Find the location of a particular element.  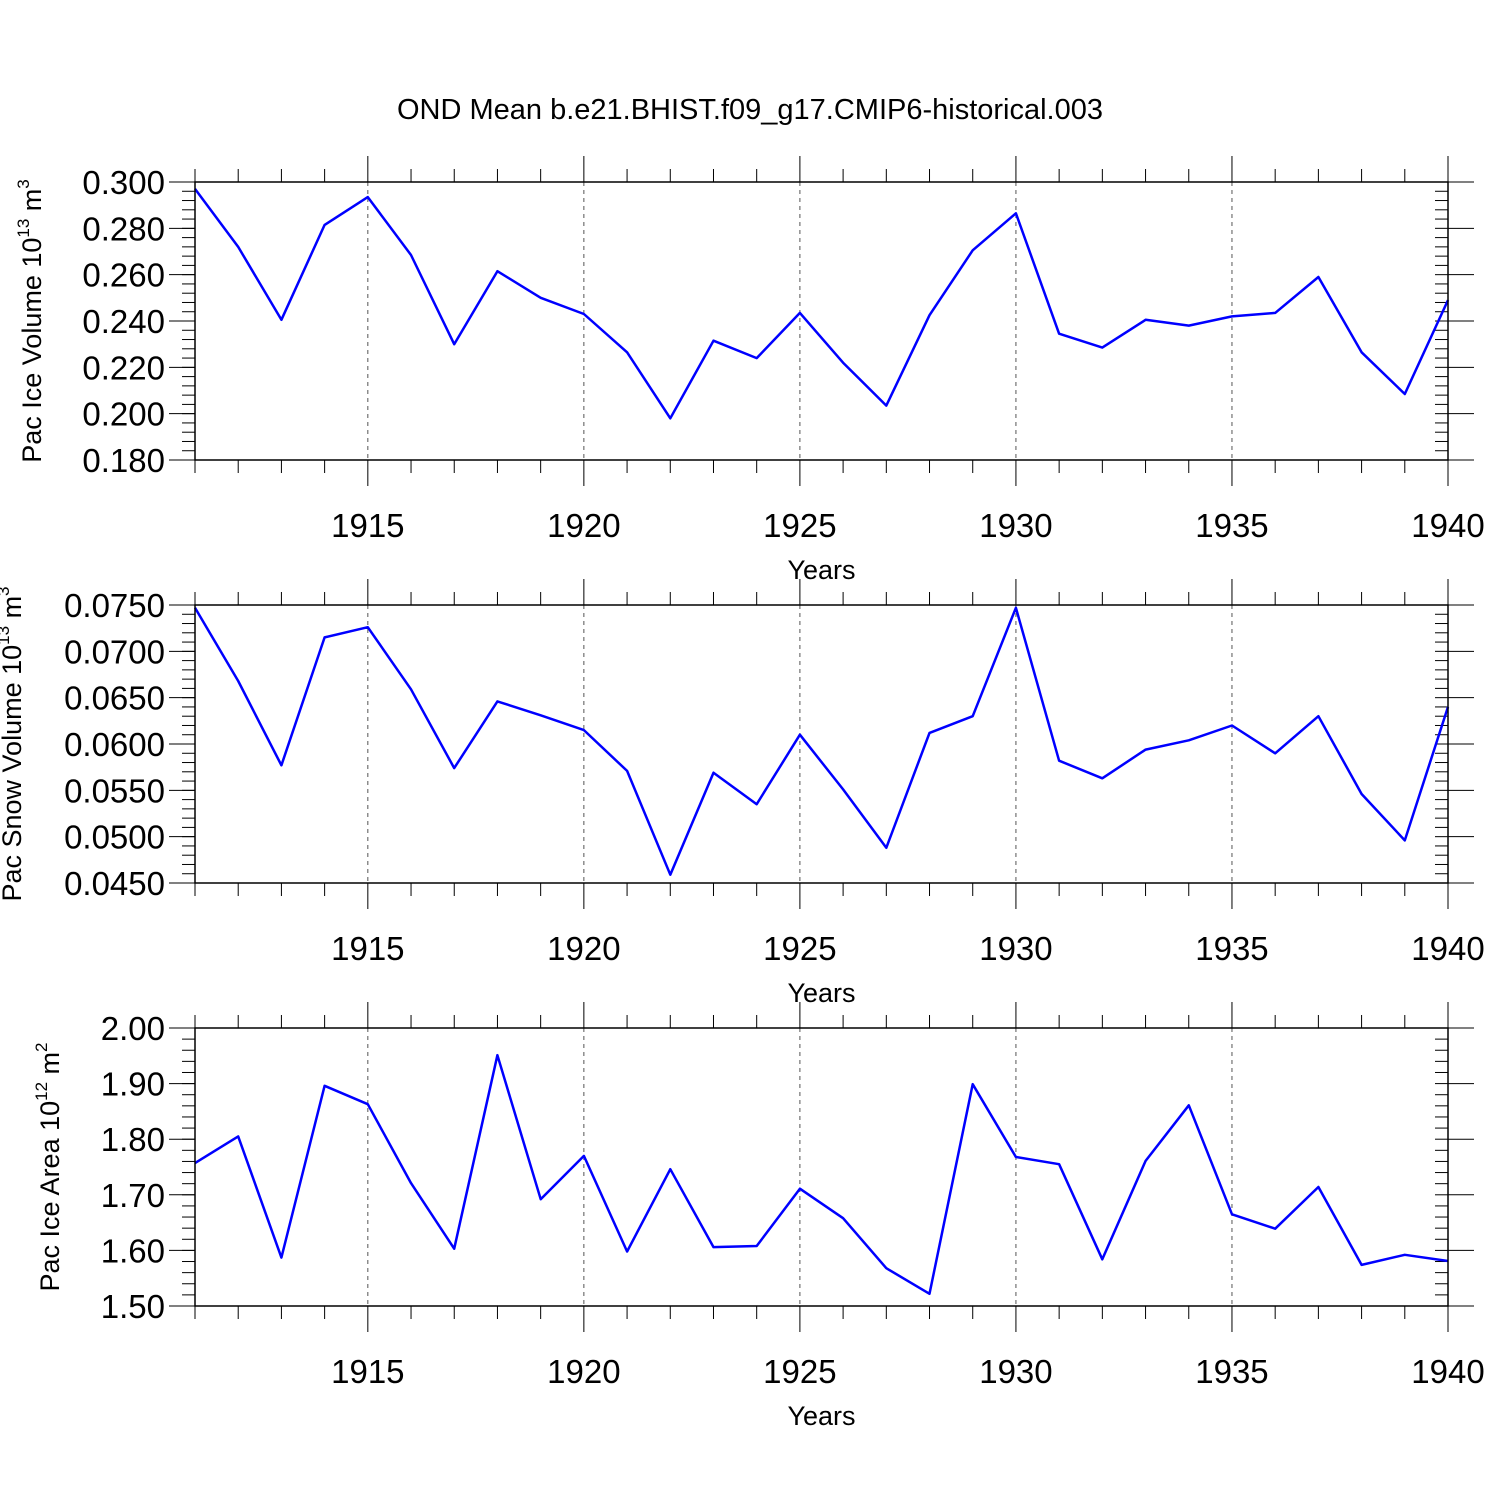

y-tick-label: 1.70 is located at coordinates (133, 1195).